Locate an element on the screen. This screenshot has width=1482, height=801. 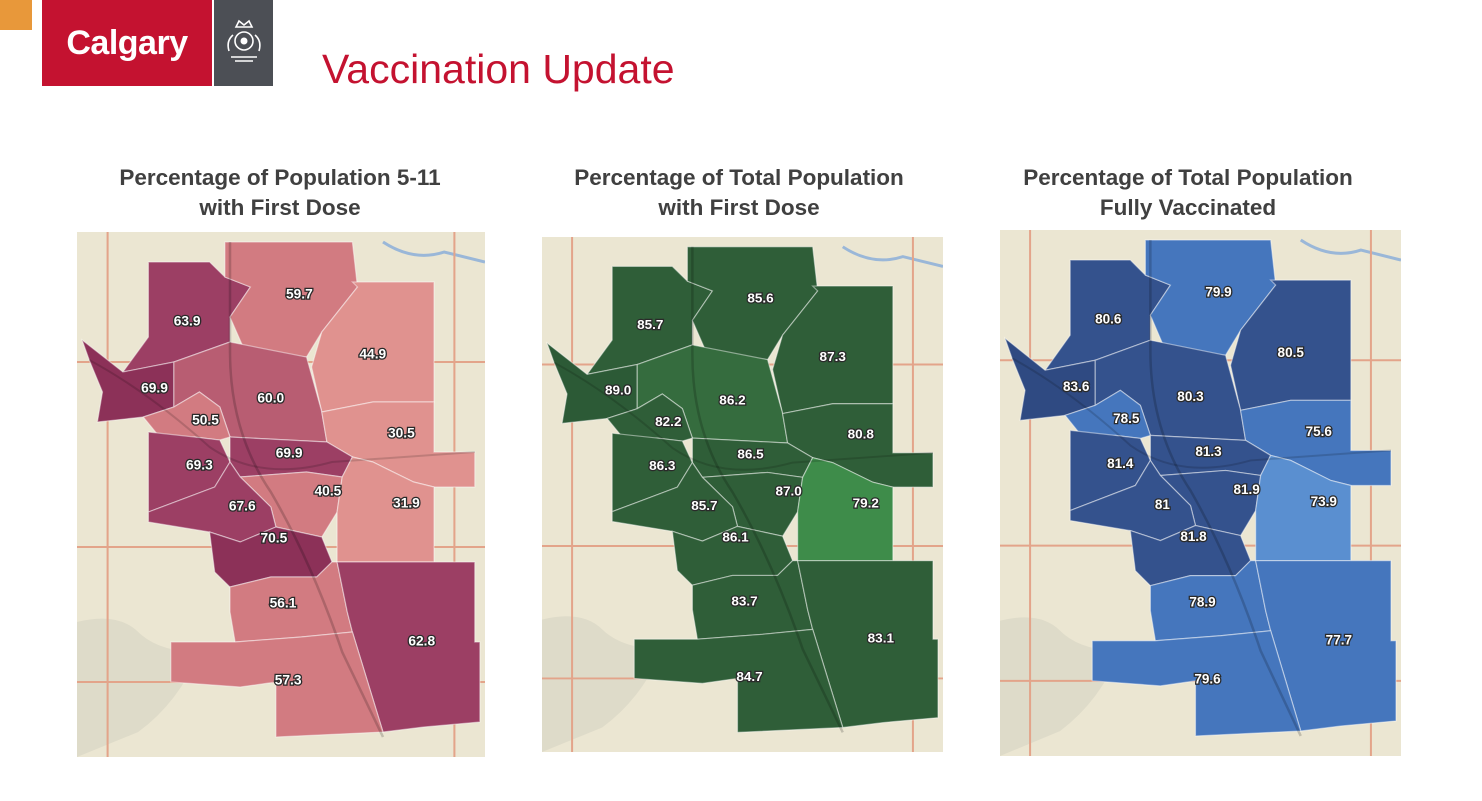
region-label-cs2: 86.1 is located at coordinates (735, 537).